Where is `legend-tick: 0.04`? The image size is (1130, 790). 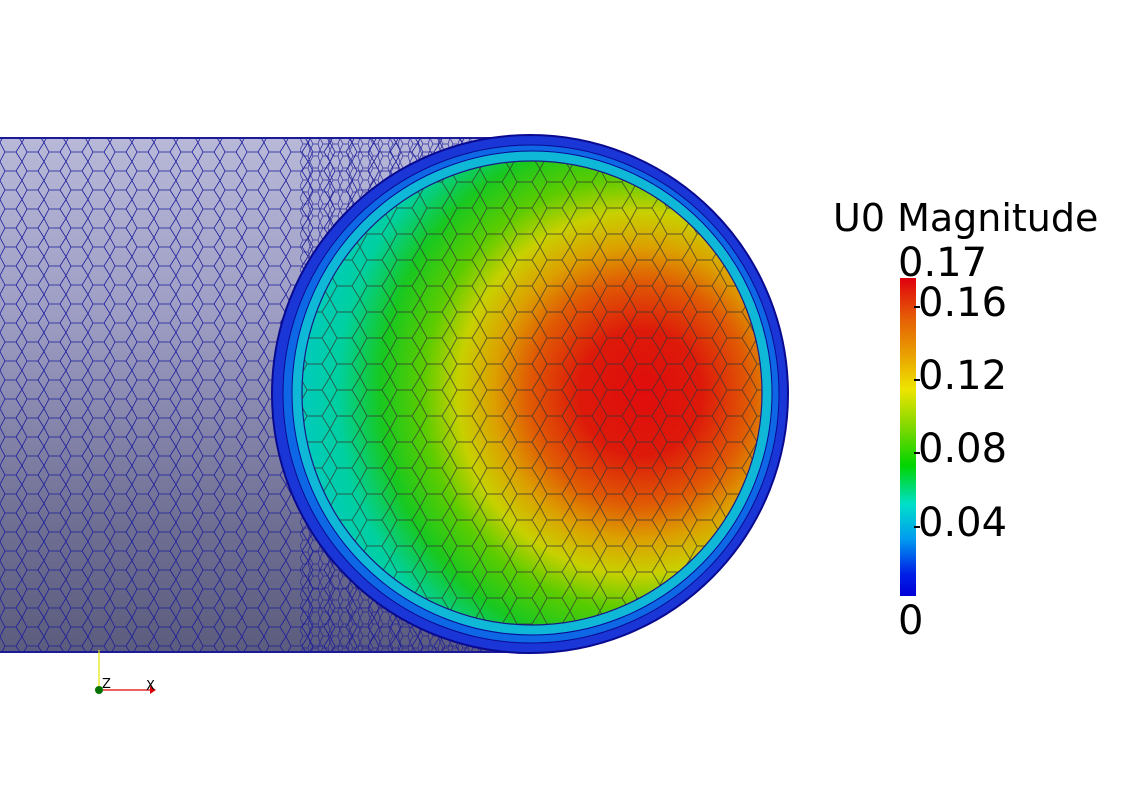
legend-tick: 0.04 is located at coordinates (960, 523).